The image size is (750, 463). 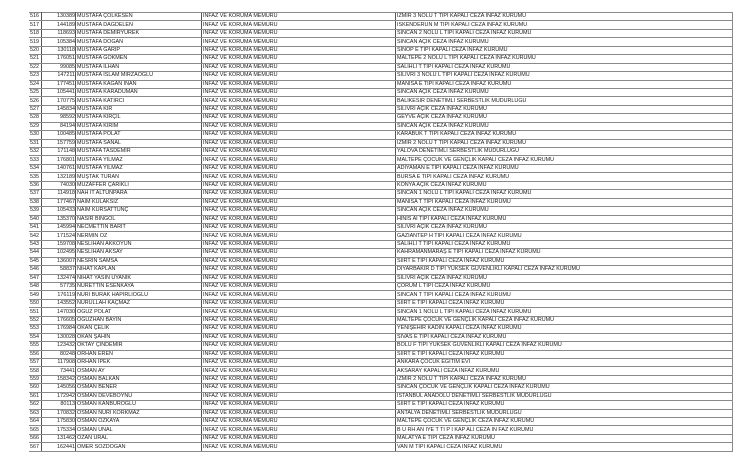 What do you see at coordinates (138, 388) in the screenshot?
I see `full-name-cell: OSMAN BENER` at bounding box center [138, 388].